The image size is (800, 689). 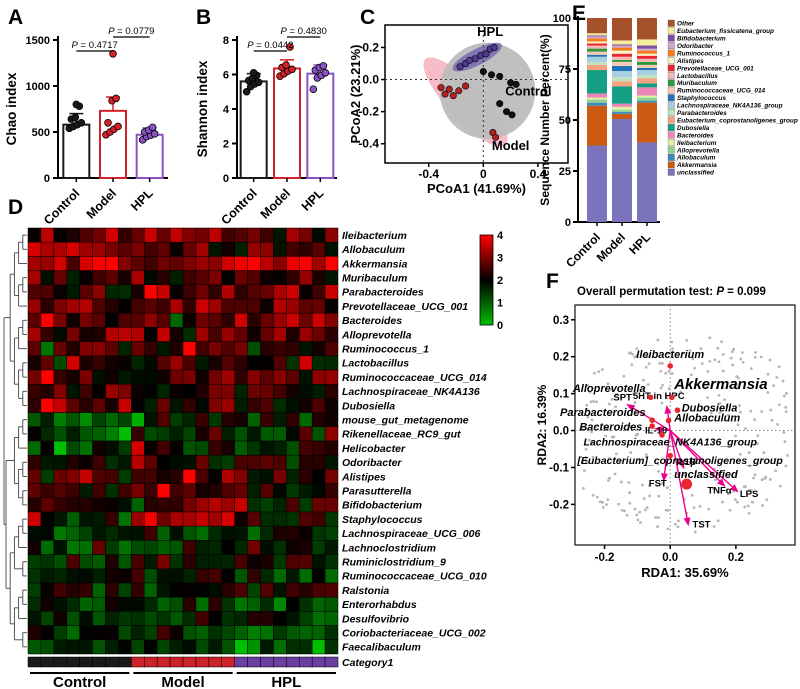 What do you see at coordinates (706, 419) in the screenshot?
I see `taxon-label-allobaculum: Allobaculum` at bounding box center [706, 419].